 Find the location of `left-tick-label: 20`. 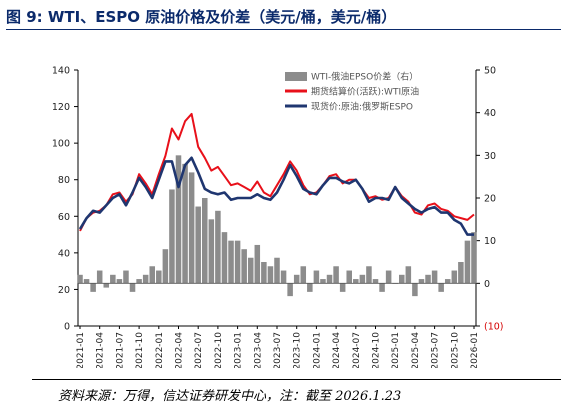

left-tick-label: 20 is located at coordinates (64, 290).